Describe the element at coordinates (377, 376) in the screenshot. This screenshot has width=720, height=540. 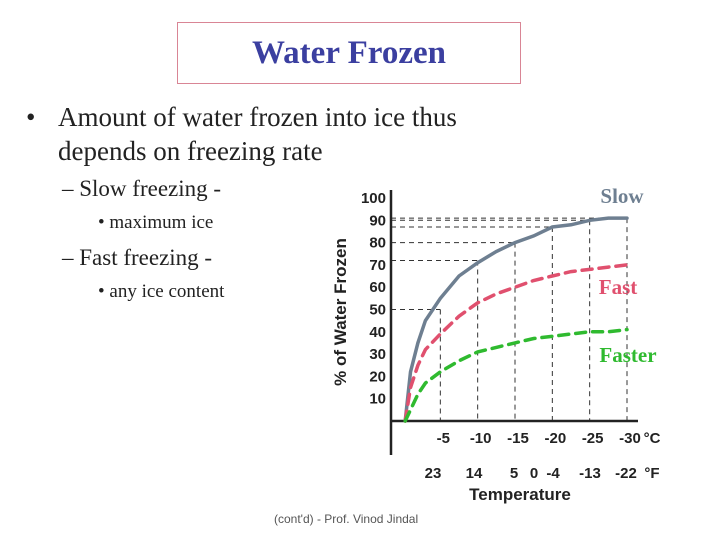
I see `y-tick-label: 20` at that location.